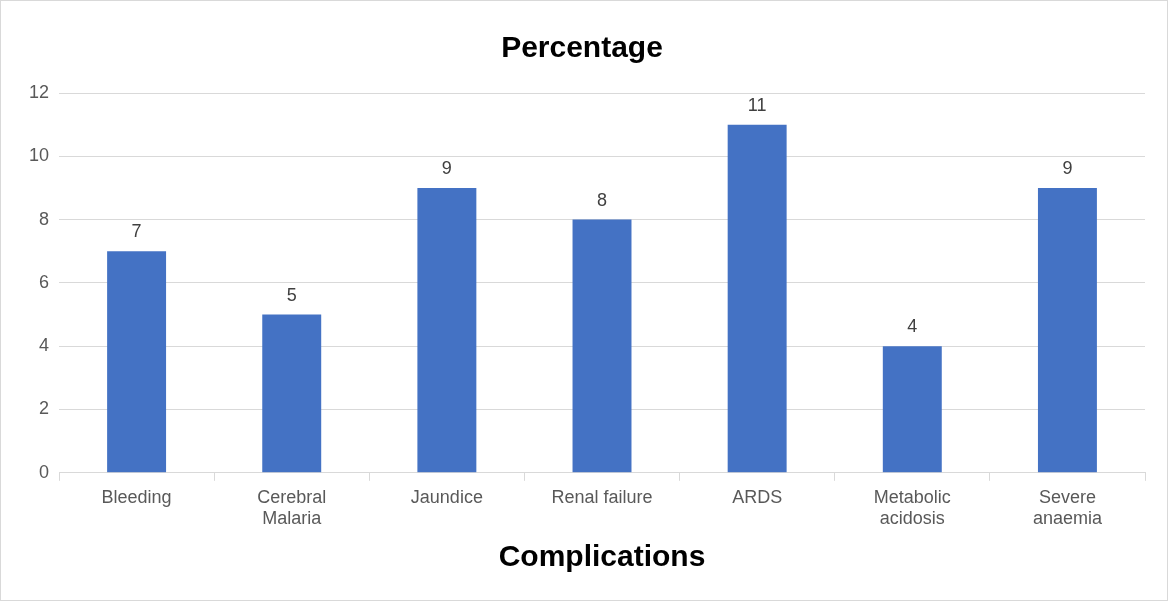 The image size is (1168, 601). Describe the element at coordinates (44, 408) in the screenshot. I see `y-tick-label: 2` at that location.